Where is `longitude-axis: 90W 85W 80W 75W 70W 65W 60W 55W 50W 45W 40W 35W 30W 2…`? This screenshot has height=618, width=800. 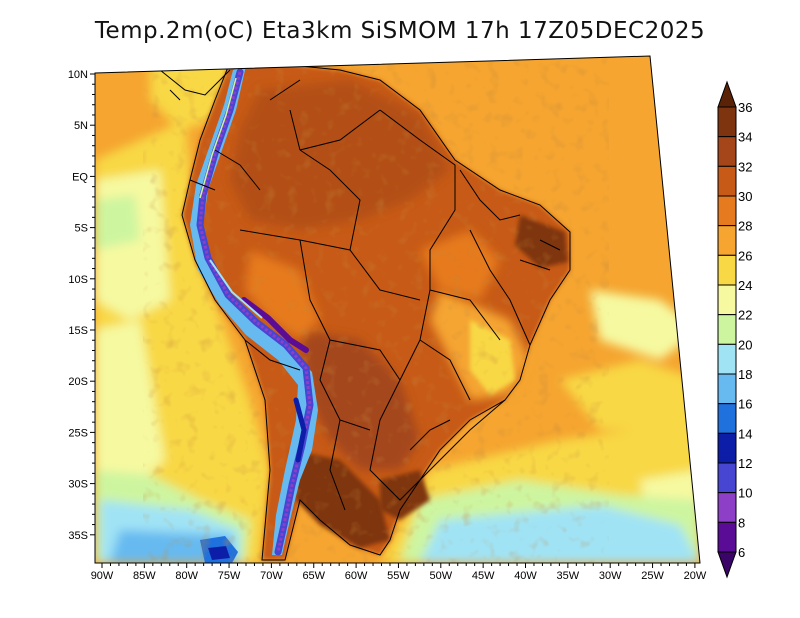
longitude-axis: 90W 85W 80W 75W 70W 65W 60W 55W 50W 45W 40W 35W 30W 2… is located at coordinates (399, 572).